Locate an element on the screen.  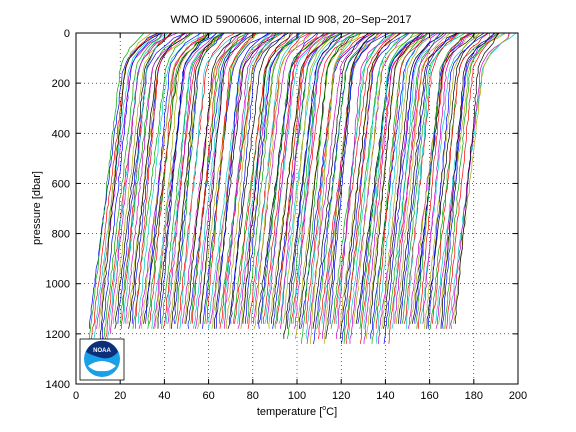
x-tick-label: 40 is located at coordinates (164, 396).